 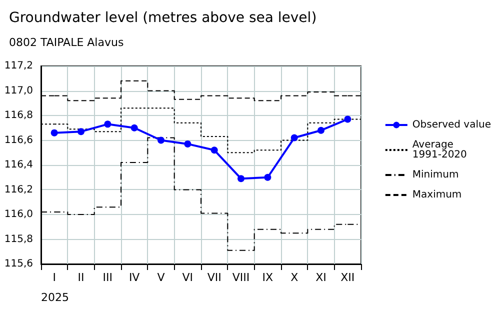 I want to click on y-tick-label: 115,8, so click(x=18, y=239).